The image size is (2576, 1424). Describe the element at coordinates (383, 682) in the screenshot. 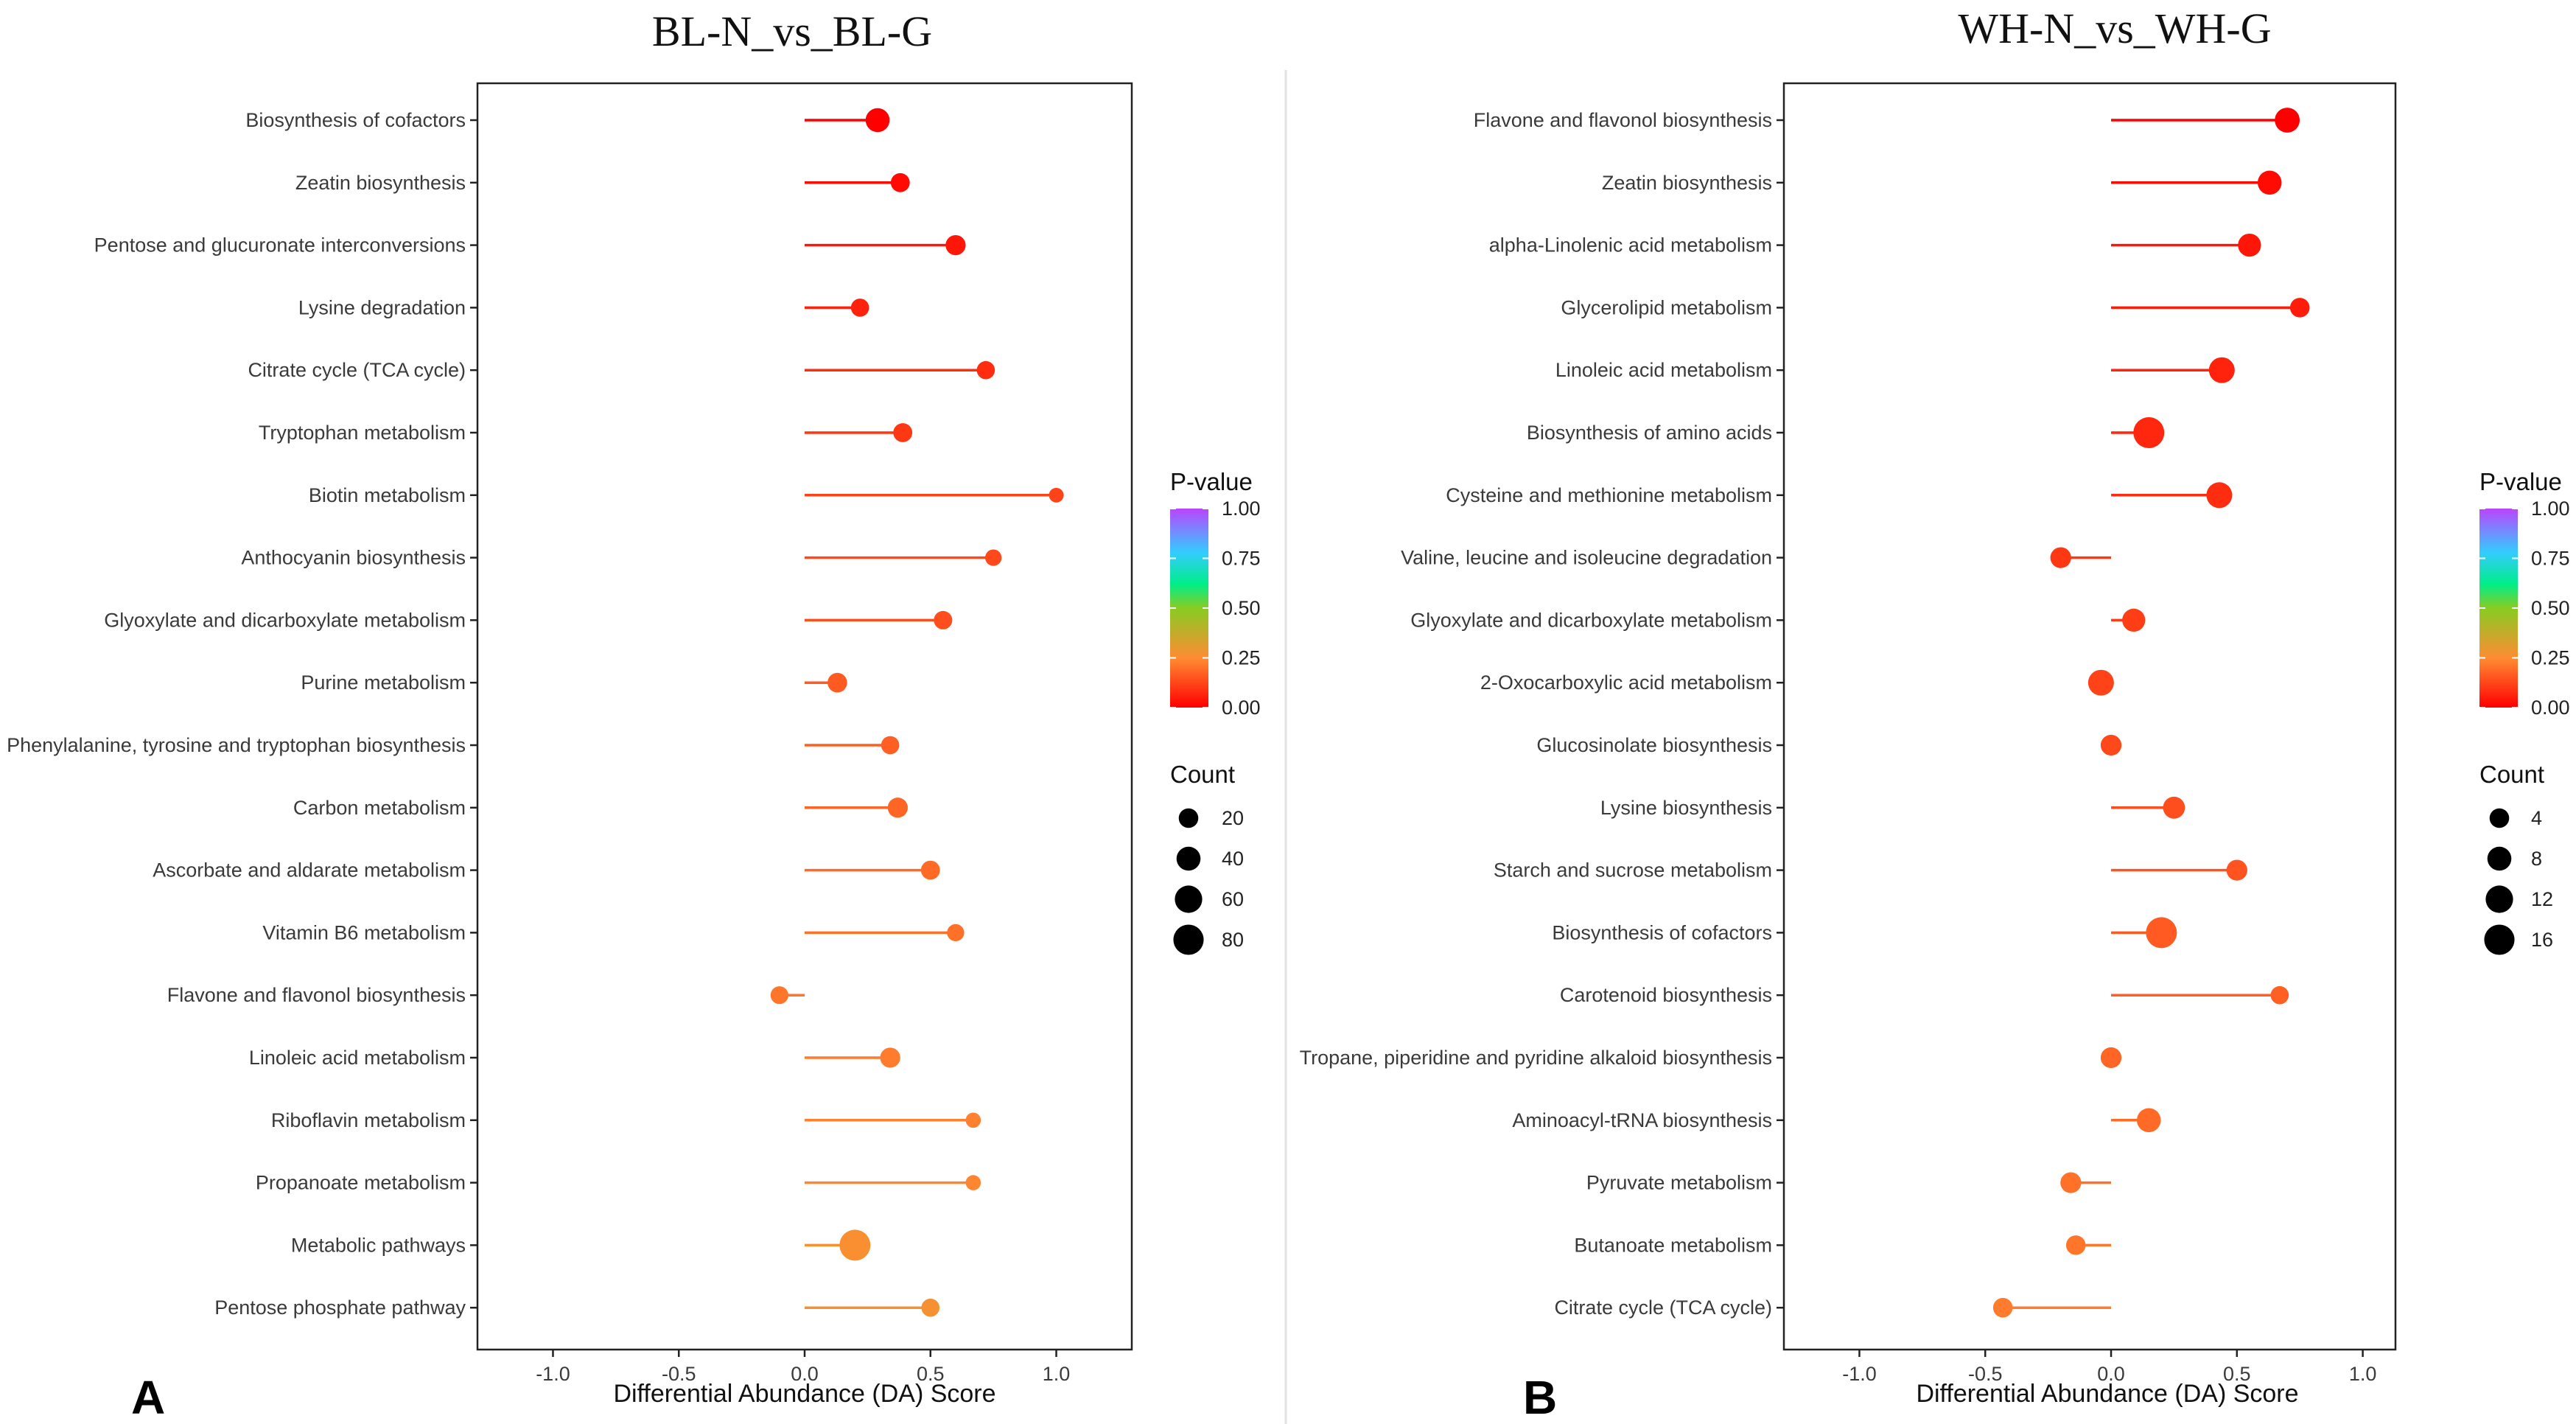

I see `y-tick-label: Purine metabolism` at that location.